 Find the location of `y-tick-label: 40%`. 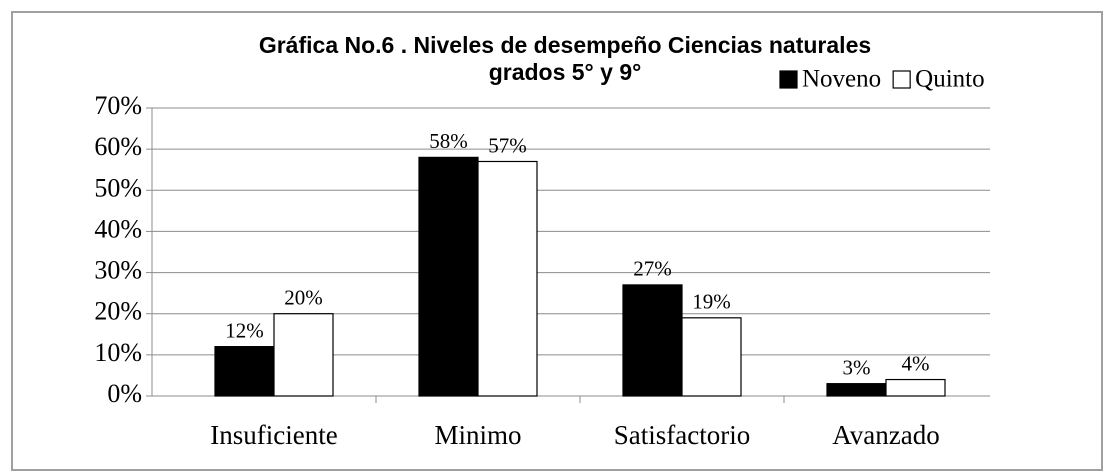

y-tick-label: 40% is located at coordinates (118, 228).